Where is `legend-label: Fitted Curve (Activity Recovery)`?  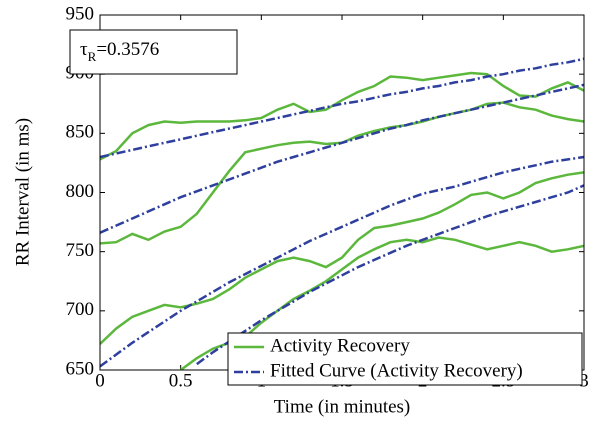
legend-label: Fitted Curve (Activity Recovery) is located at coordinates (396, 370).